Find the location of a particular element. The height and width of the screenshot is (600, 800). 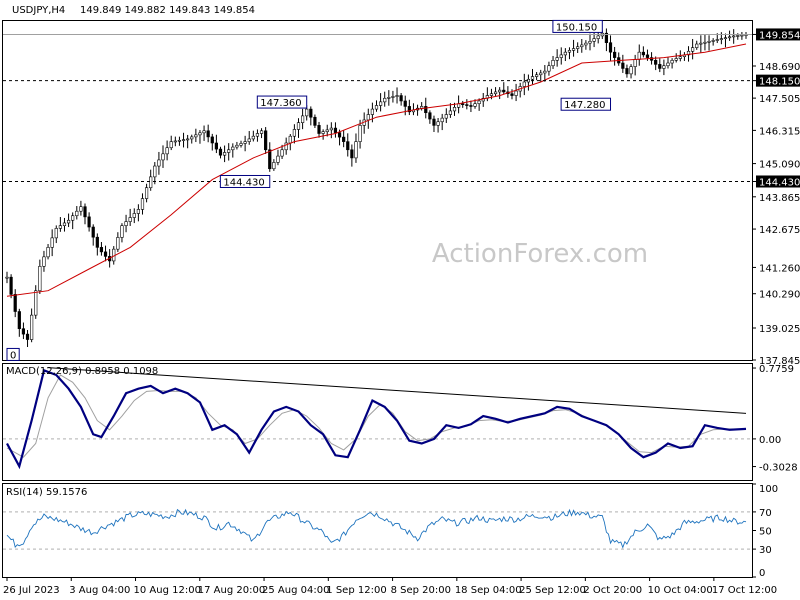

macd-title: MACD(12,26,9) 0.8958 0.1098 is located at coordinates (82, 371).